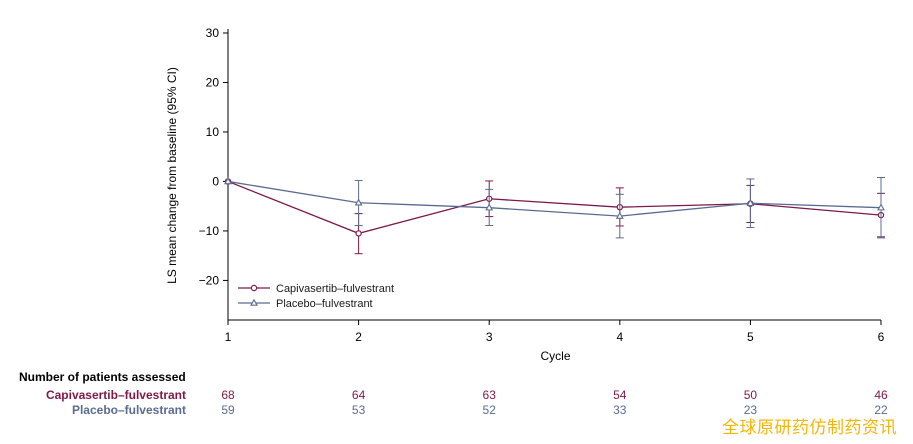 Image resolution: width=913 pixels, height=444 pixels. What do you see at coordinates (359, 395) in the screenshot?
I see `risk-count: 64` at bounding box center [359, 395].